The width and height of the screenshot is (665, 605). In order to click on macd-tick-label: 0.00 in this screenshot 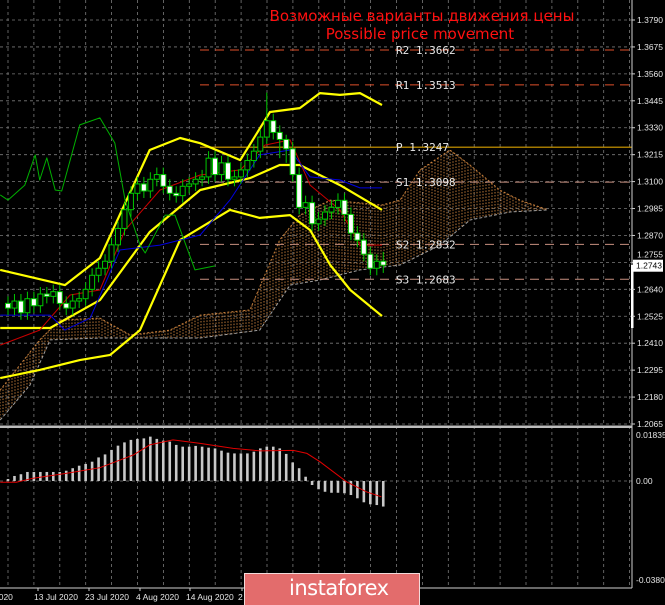, I will do `click(644, 481)`.